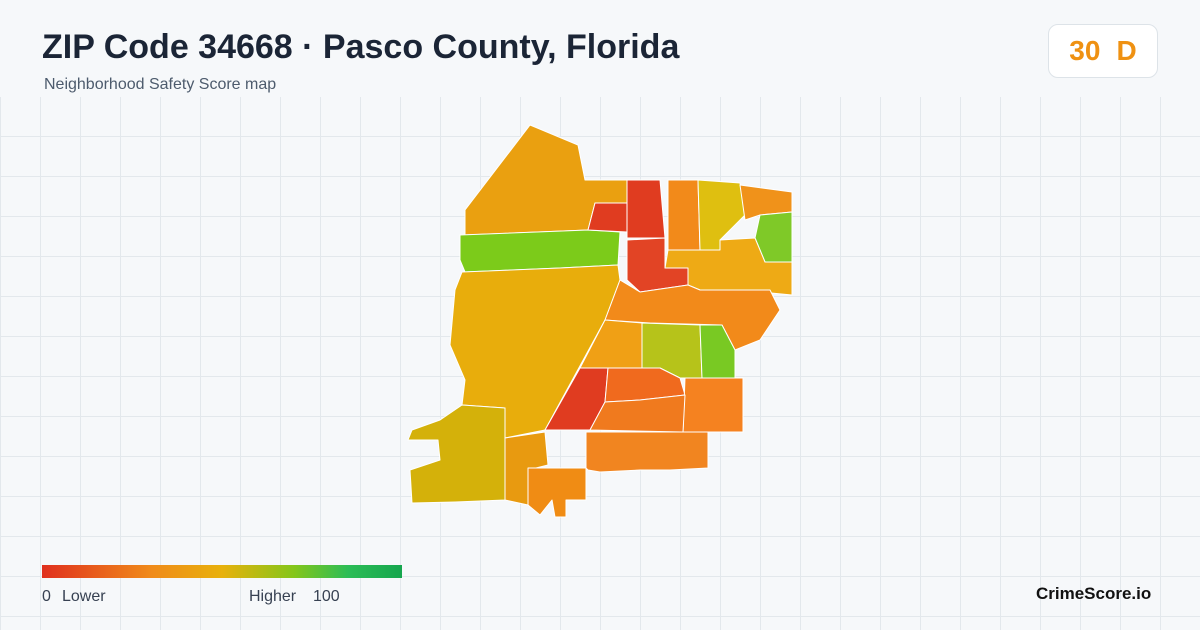 The image size is (1200, 630). Describe the element at coordinates (273, 596) in the screenshot. I see `legend-max-label: Higher` at that location.